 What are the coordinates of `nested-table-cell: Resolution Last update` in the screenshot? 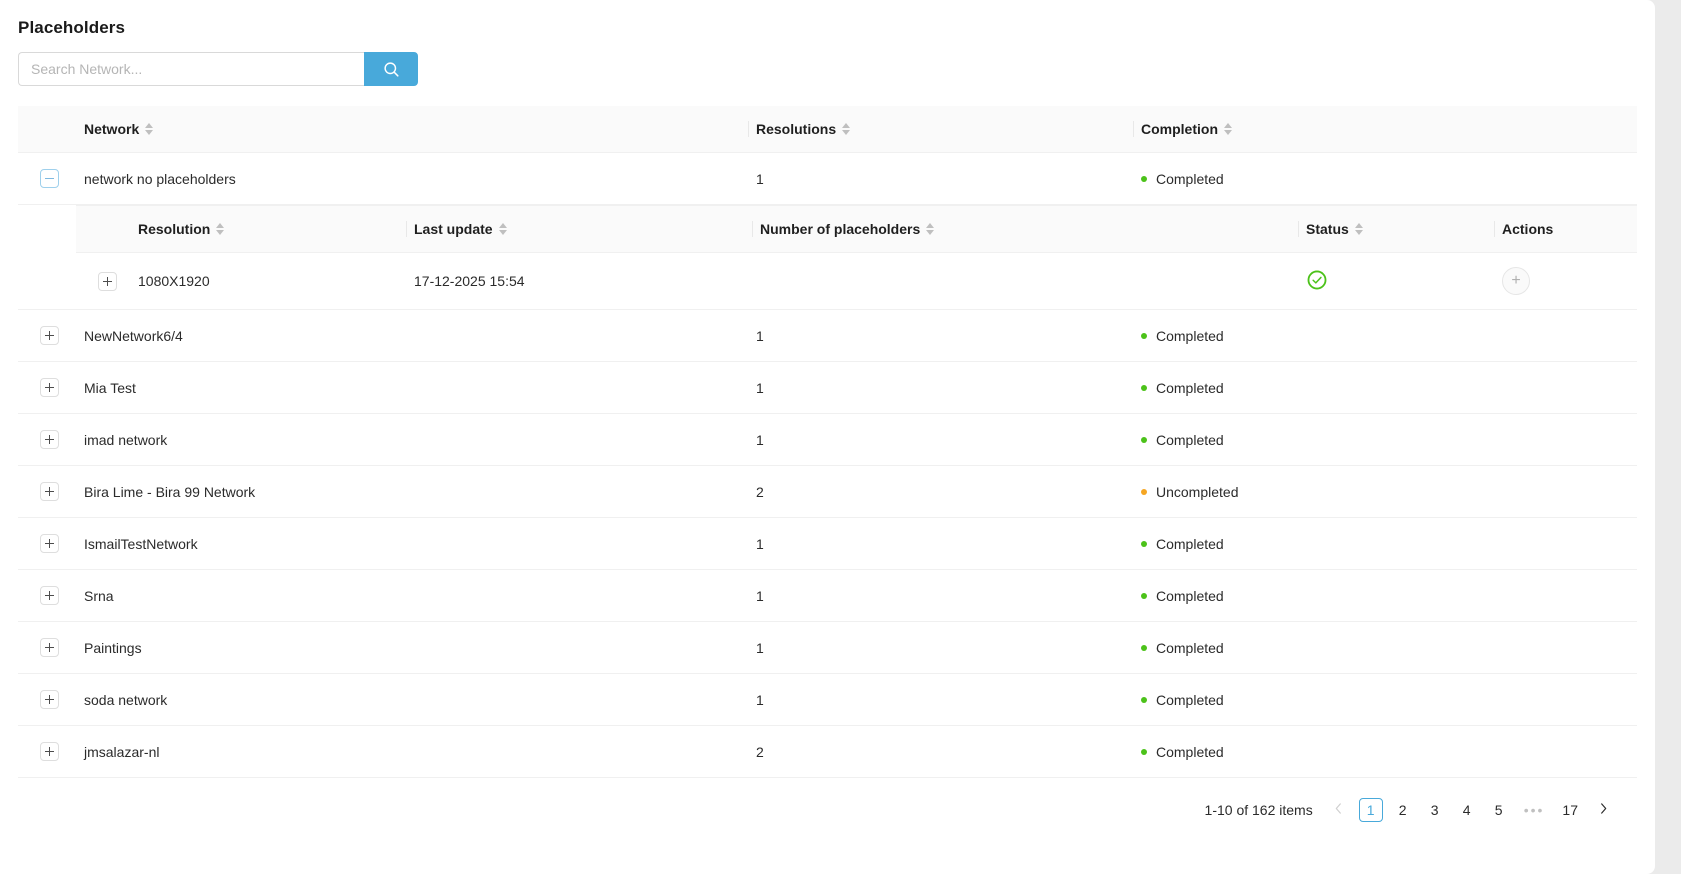 It's located at (827, 257).